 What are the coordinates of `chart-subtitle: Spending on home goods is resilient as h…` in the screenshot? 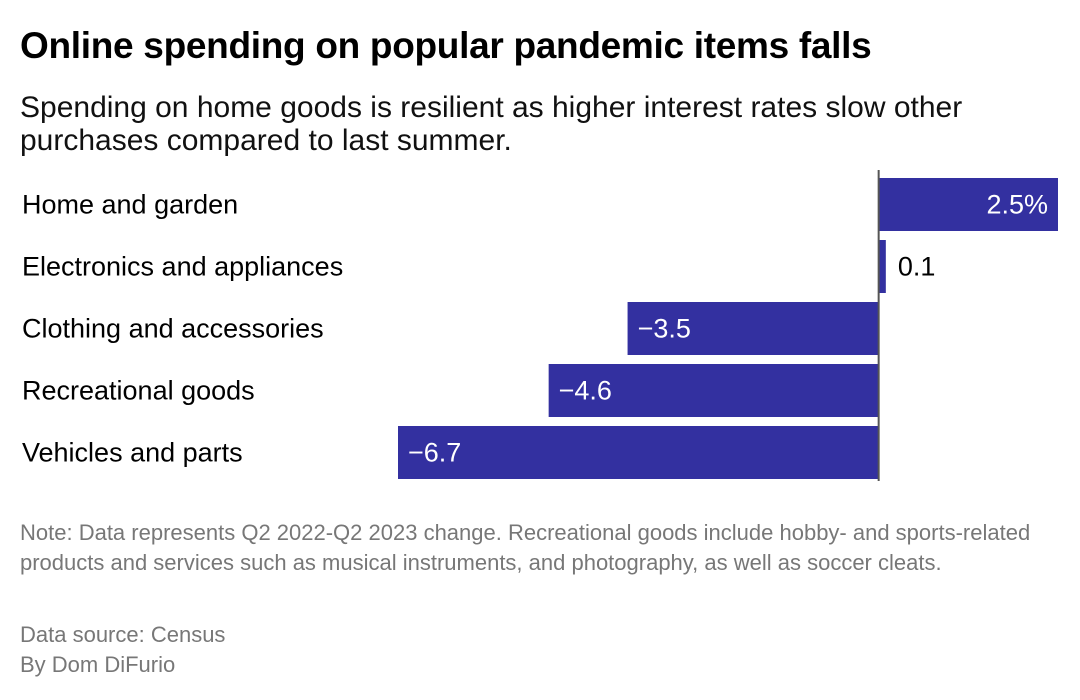 It's located at (491, 124).